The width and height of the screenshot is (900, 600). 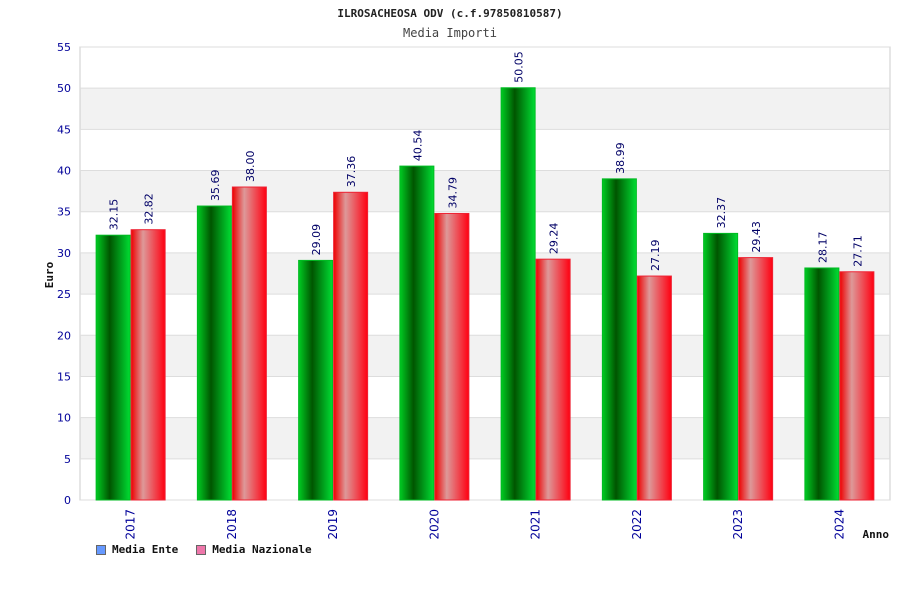 What do you see at coordinates (131, 524) in the screenshot?
I see `x-tick-label: 2017` at bounding box center [131, 524].